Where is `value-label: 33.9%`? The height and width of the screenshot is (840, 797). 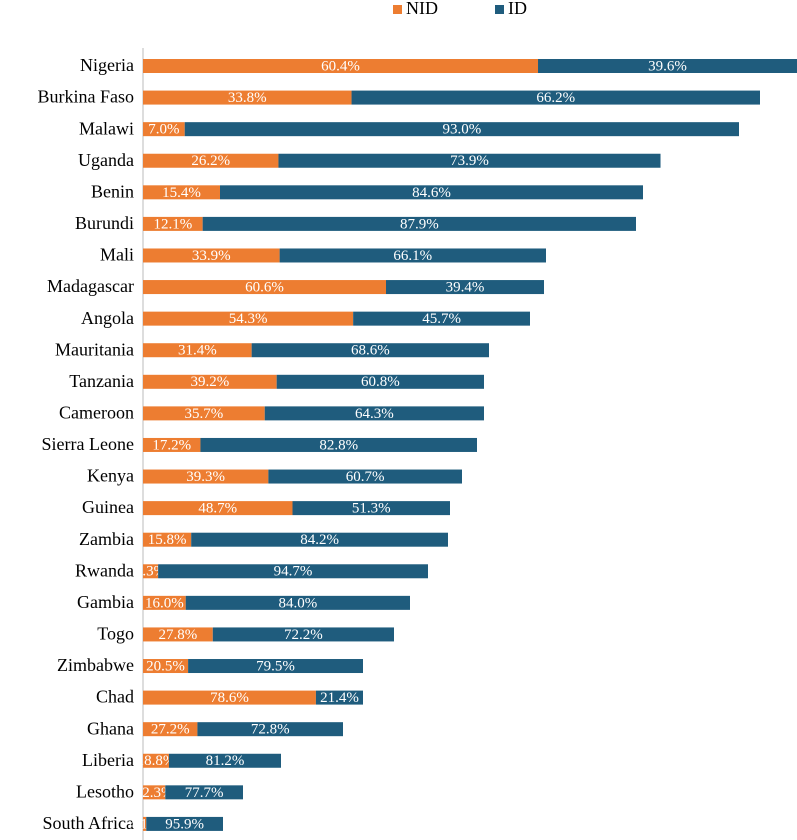
value-label: 33.9% is located at coordinates (211, 256).